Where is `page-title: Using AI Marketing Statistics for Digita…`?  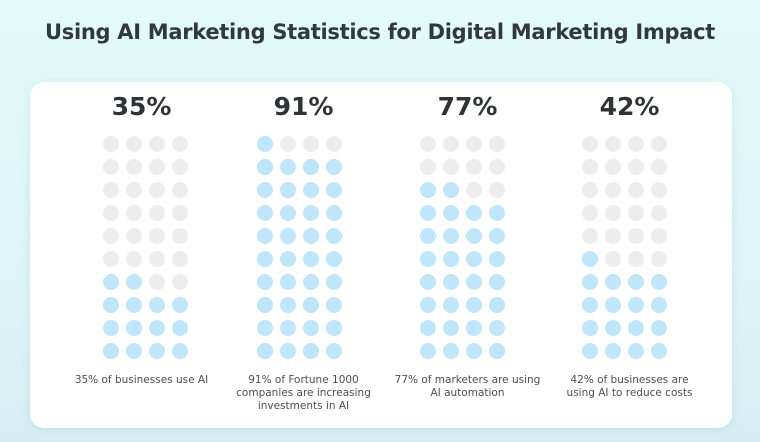 page-title: Using AI Marketing Statistics for Digita… is located at coordinates (380, 32).